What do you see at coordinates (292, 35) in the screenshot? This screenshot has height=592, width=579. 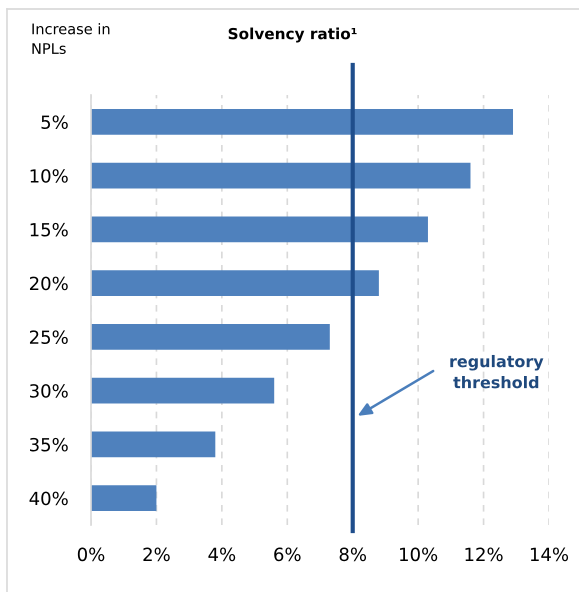 I see `chart-title: Solvency ratio¹` at bounding box center [292, 35].